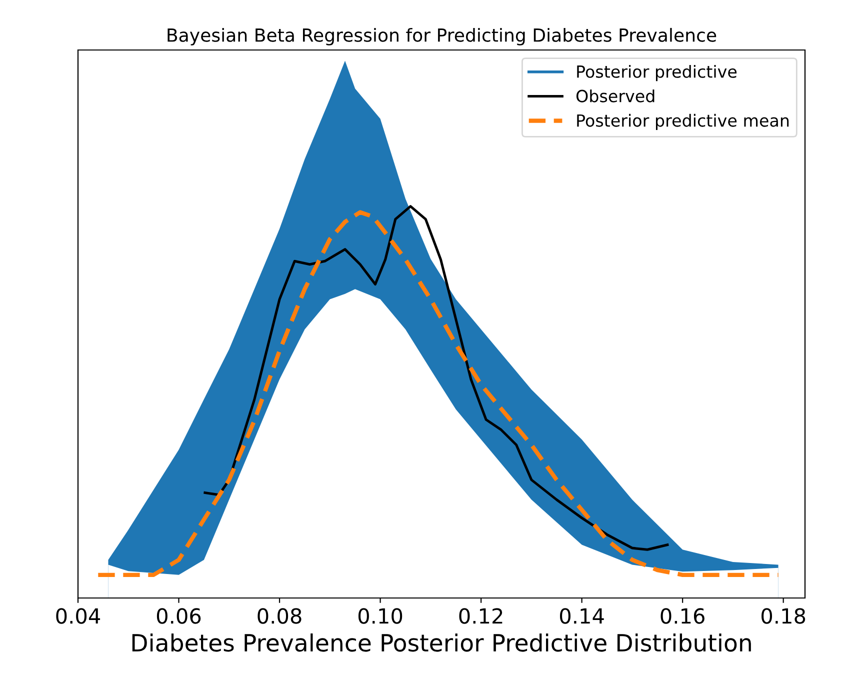 This screenshot has height=681, width=847. What do you see at coordinates (442, 37) in the screenshot?
I see `chart-title: Bayesian Beta Regression for Predicting Diabetes Prevalence` at bounding box center [442, 37].